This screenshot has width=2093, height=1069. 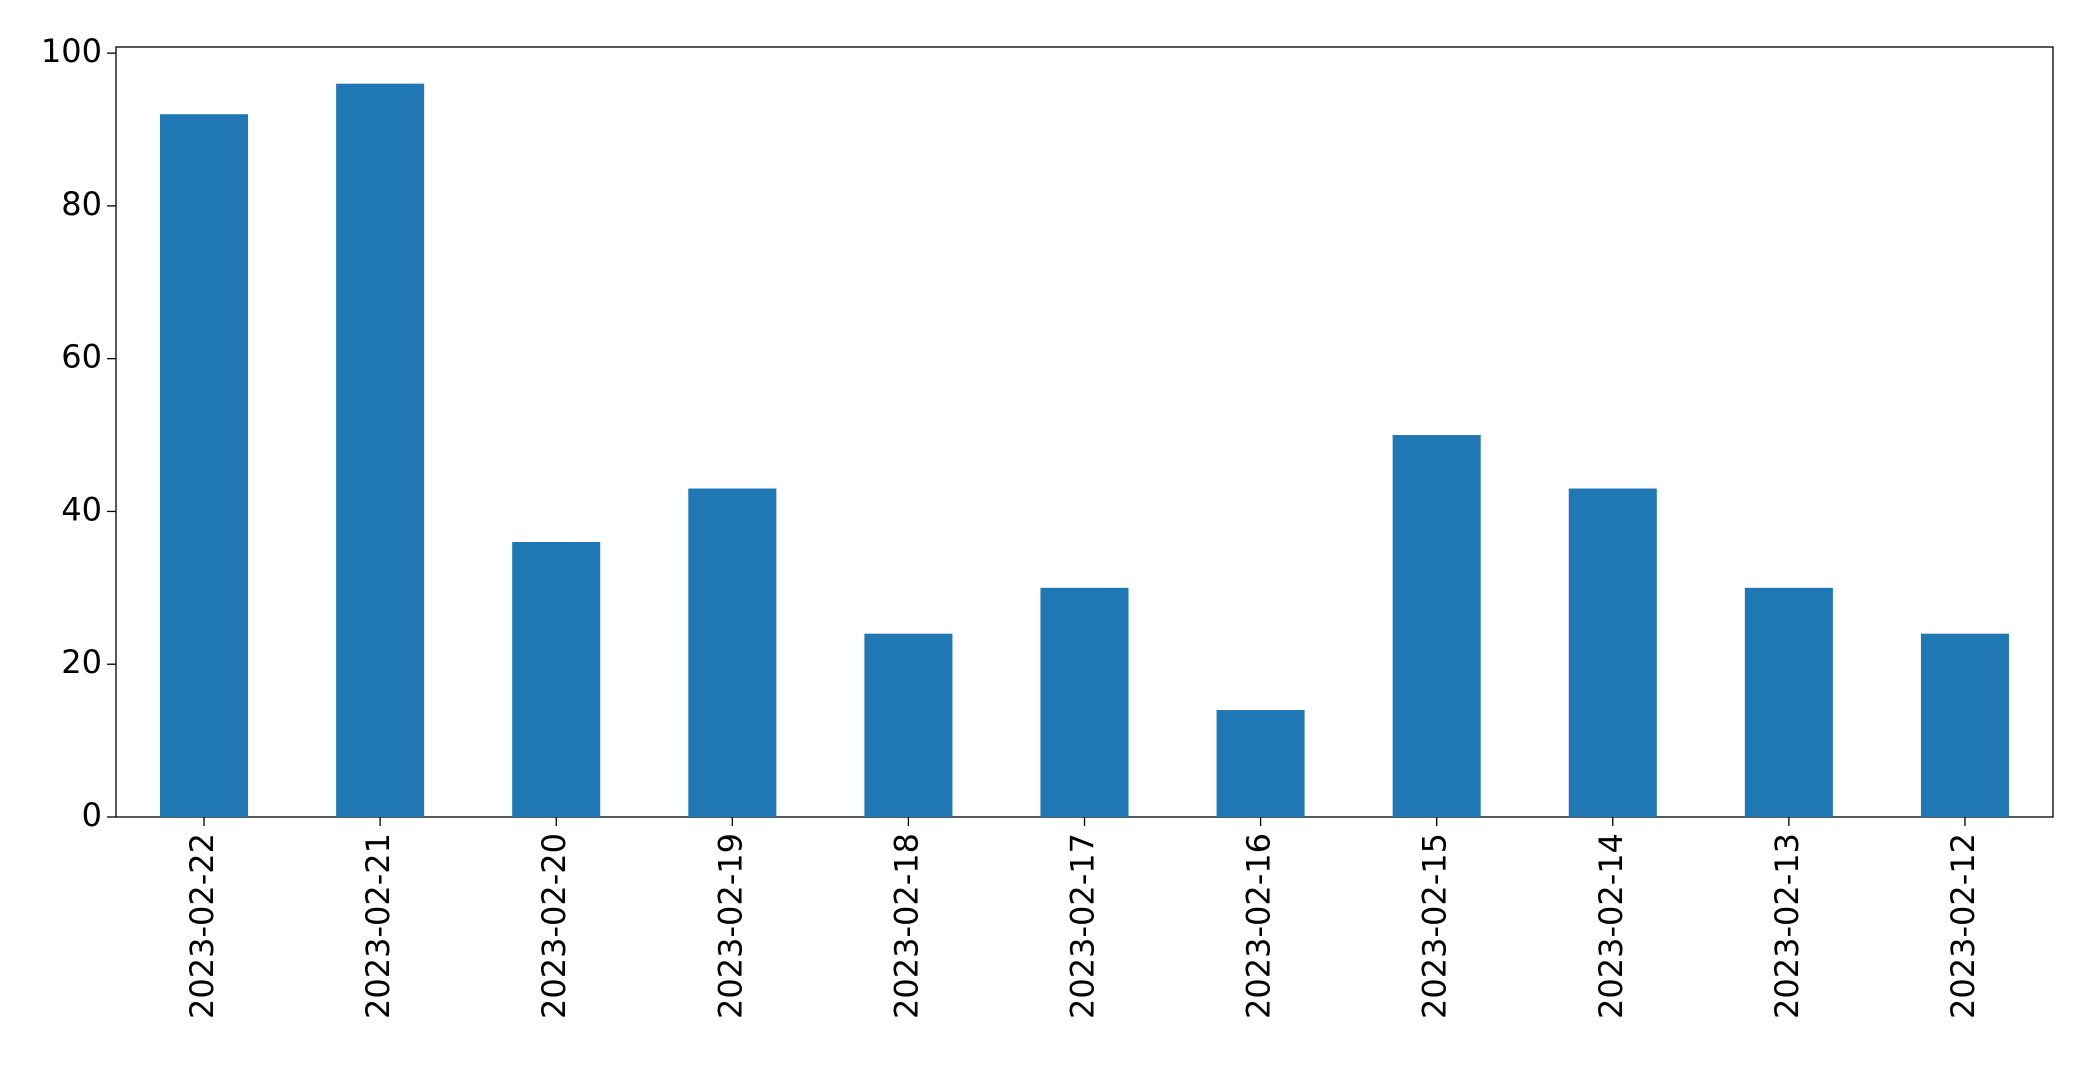 What do you see at coordinates (71, 51) in the screenshot?
I see `y-tick-label: 100` at bounding box center [71, 51].